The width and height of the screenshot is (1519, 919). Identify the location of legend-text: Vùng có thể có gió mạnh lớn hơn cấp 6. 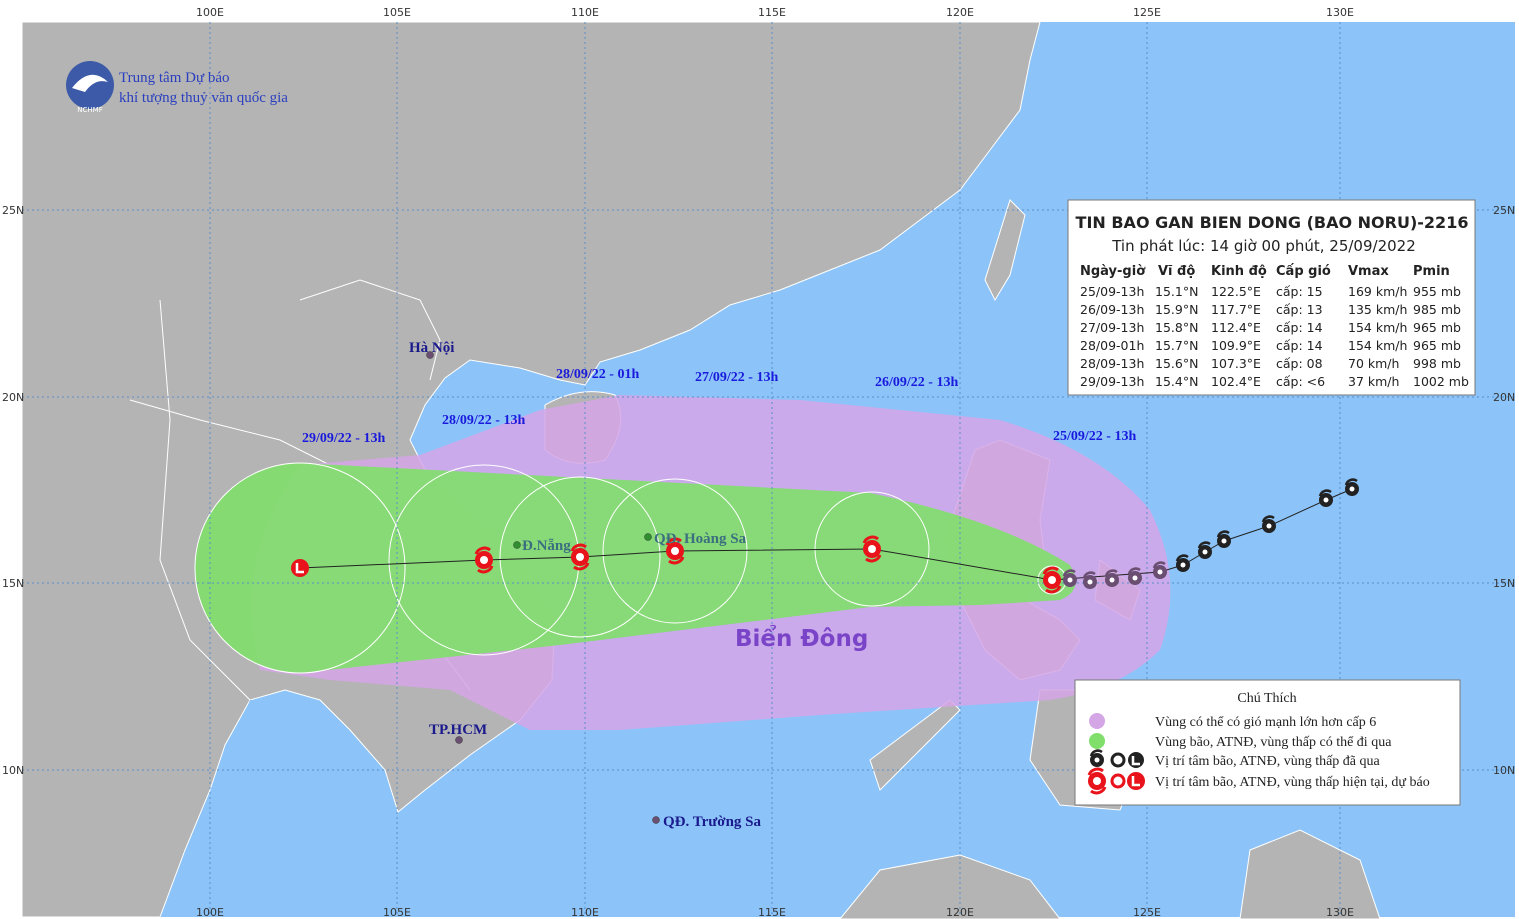
(1265, 722).